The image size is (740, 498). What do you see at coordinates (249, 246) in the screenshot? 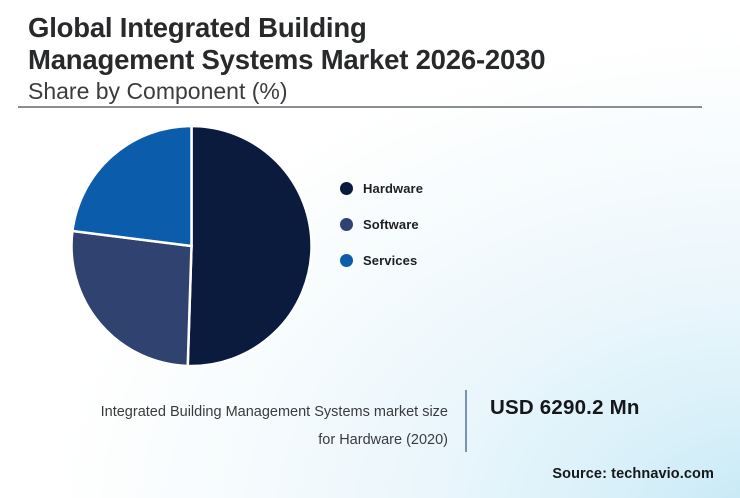
I see `pie-slice-hardware` at bounding box center [249, 246].